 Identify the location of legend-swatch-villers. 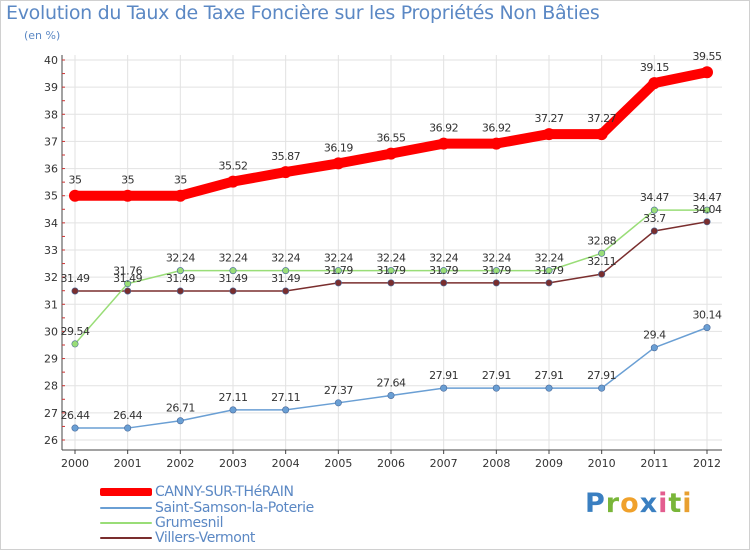
(126, 538).